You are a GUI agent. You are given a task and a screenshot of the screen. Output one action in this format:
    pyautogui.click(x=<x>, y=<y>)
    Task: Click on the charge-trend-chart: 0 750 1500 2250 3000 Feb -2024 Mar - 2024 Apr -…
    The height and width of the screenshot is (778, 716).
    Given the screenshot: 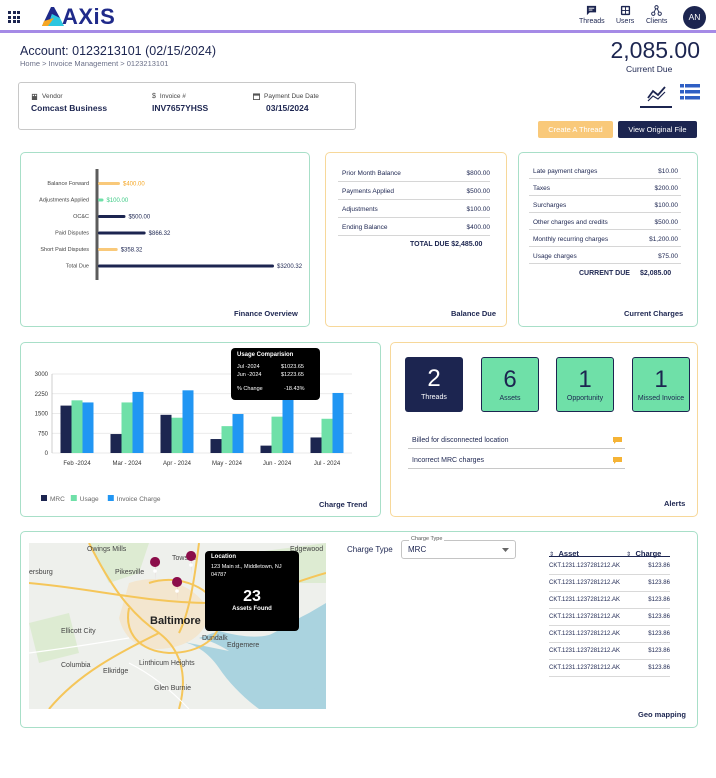 What is the action you would take?
    pyautogui.click(x=193, y=437)
    